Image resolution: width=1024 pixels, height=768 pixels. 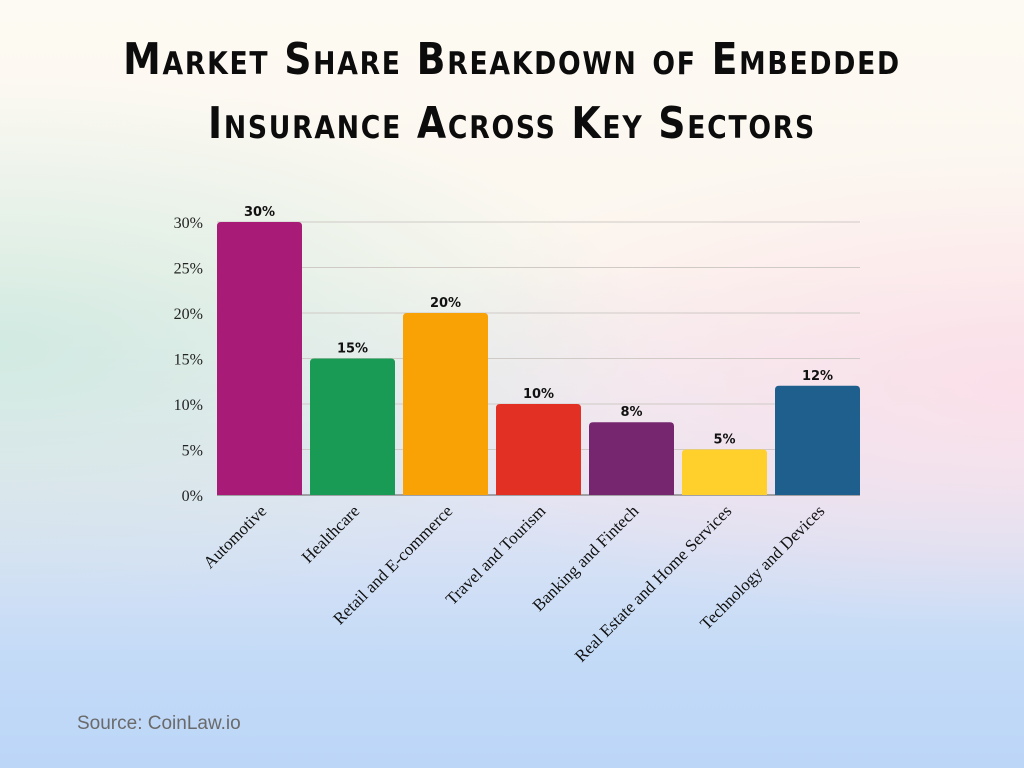 What do you see at coordinates (352, 349) in the screenshot?
I see `data-label: 15%` at bounding box center [352, 349].